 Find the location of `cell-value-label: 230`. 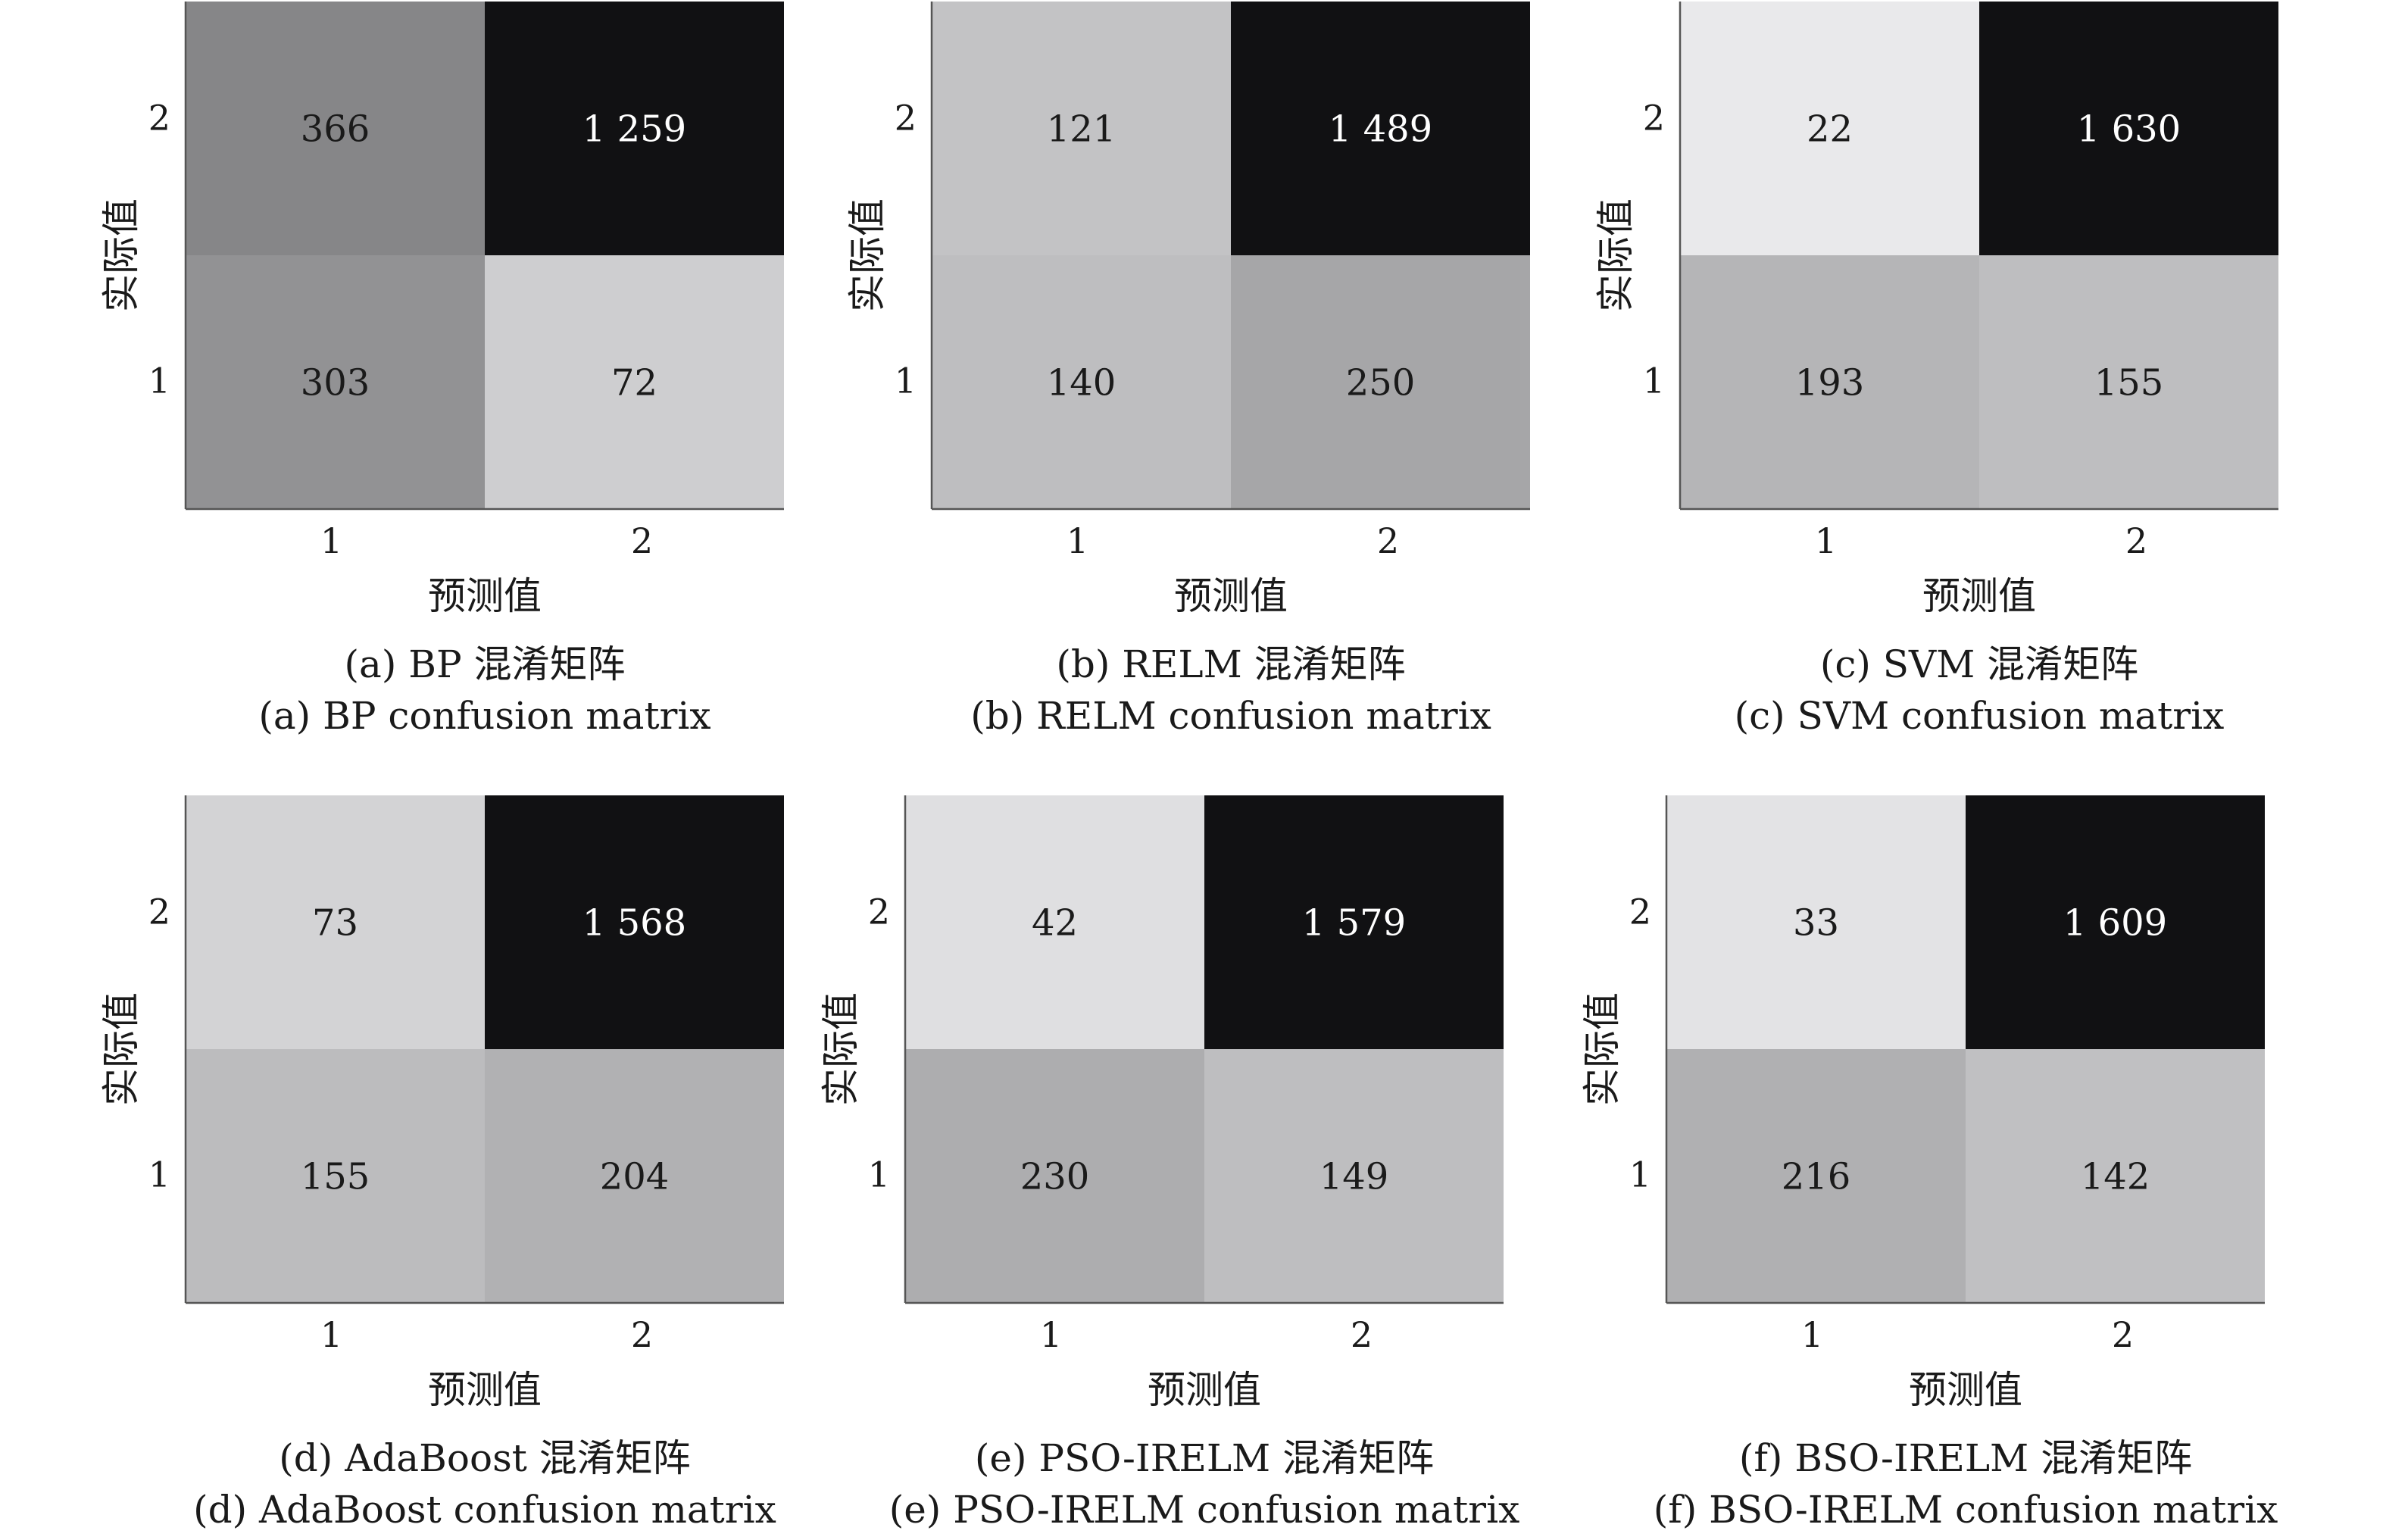

cell-value-label: 230 is located at coordinates (1055, 1177).